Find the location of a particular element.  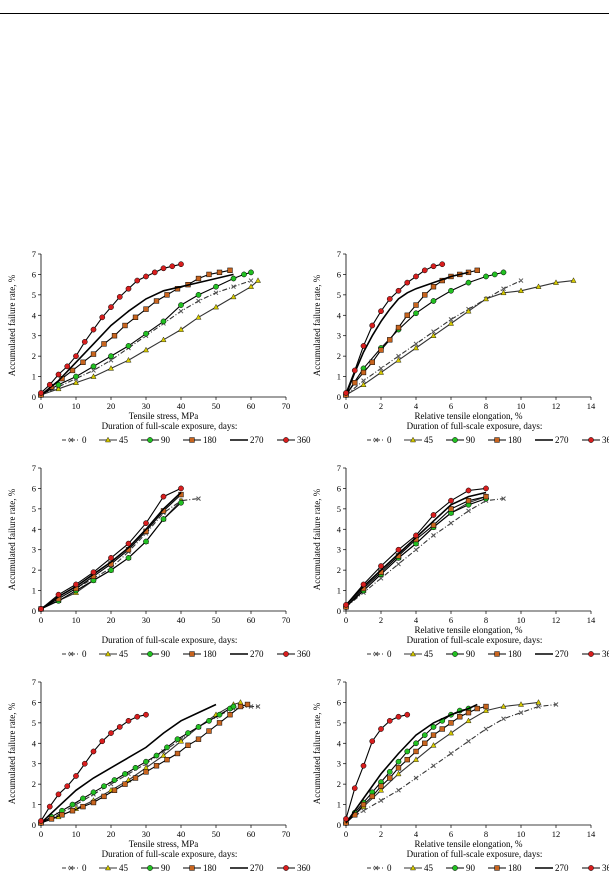

y-tick-label: 4 is located at coordinates (339, 743).